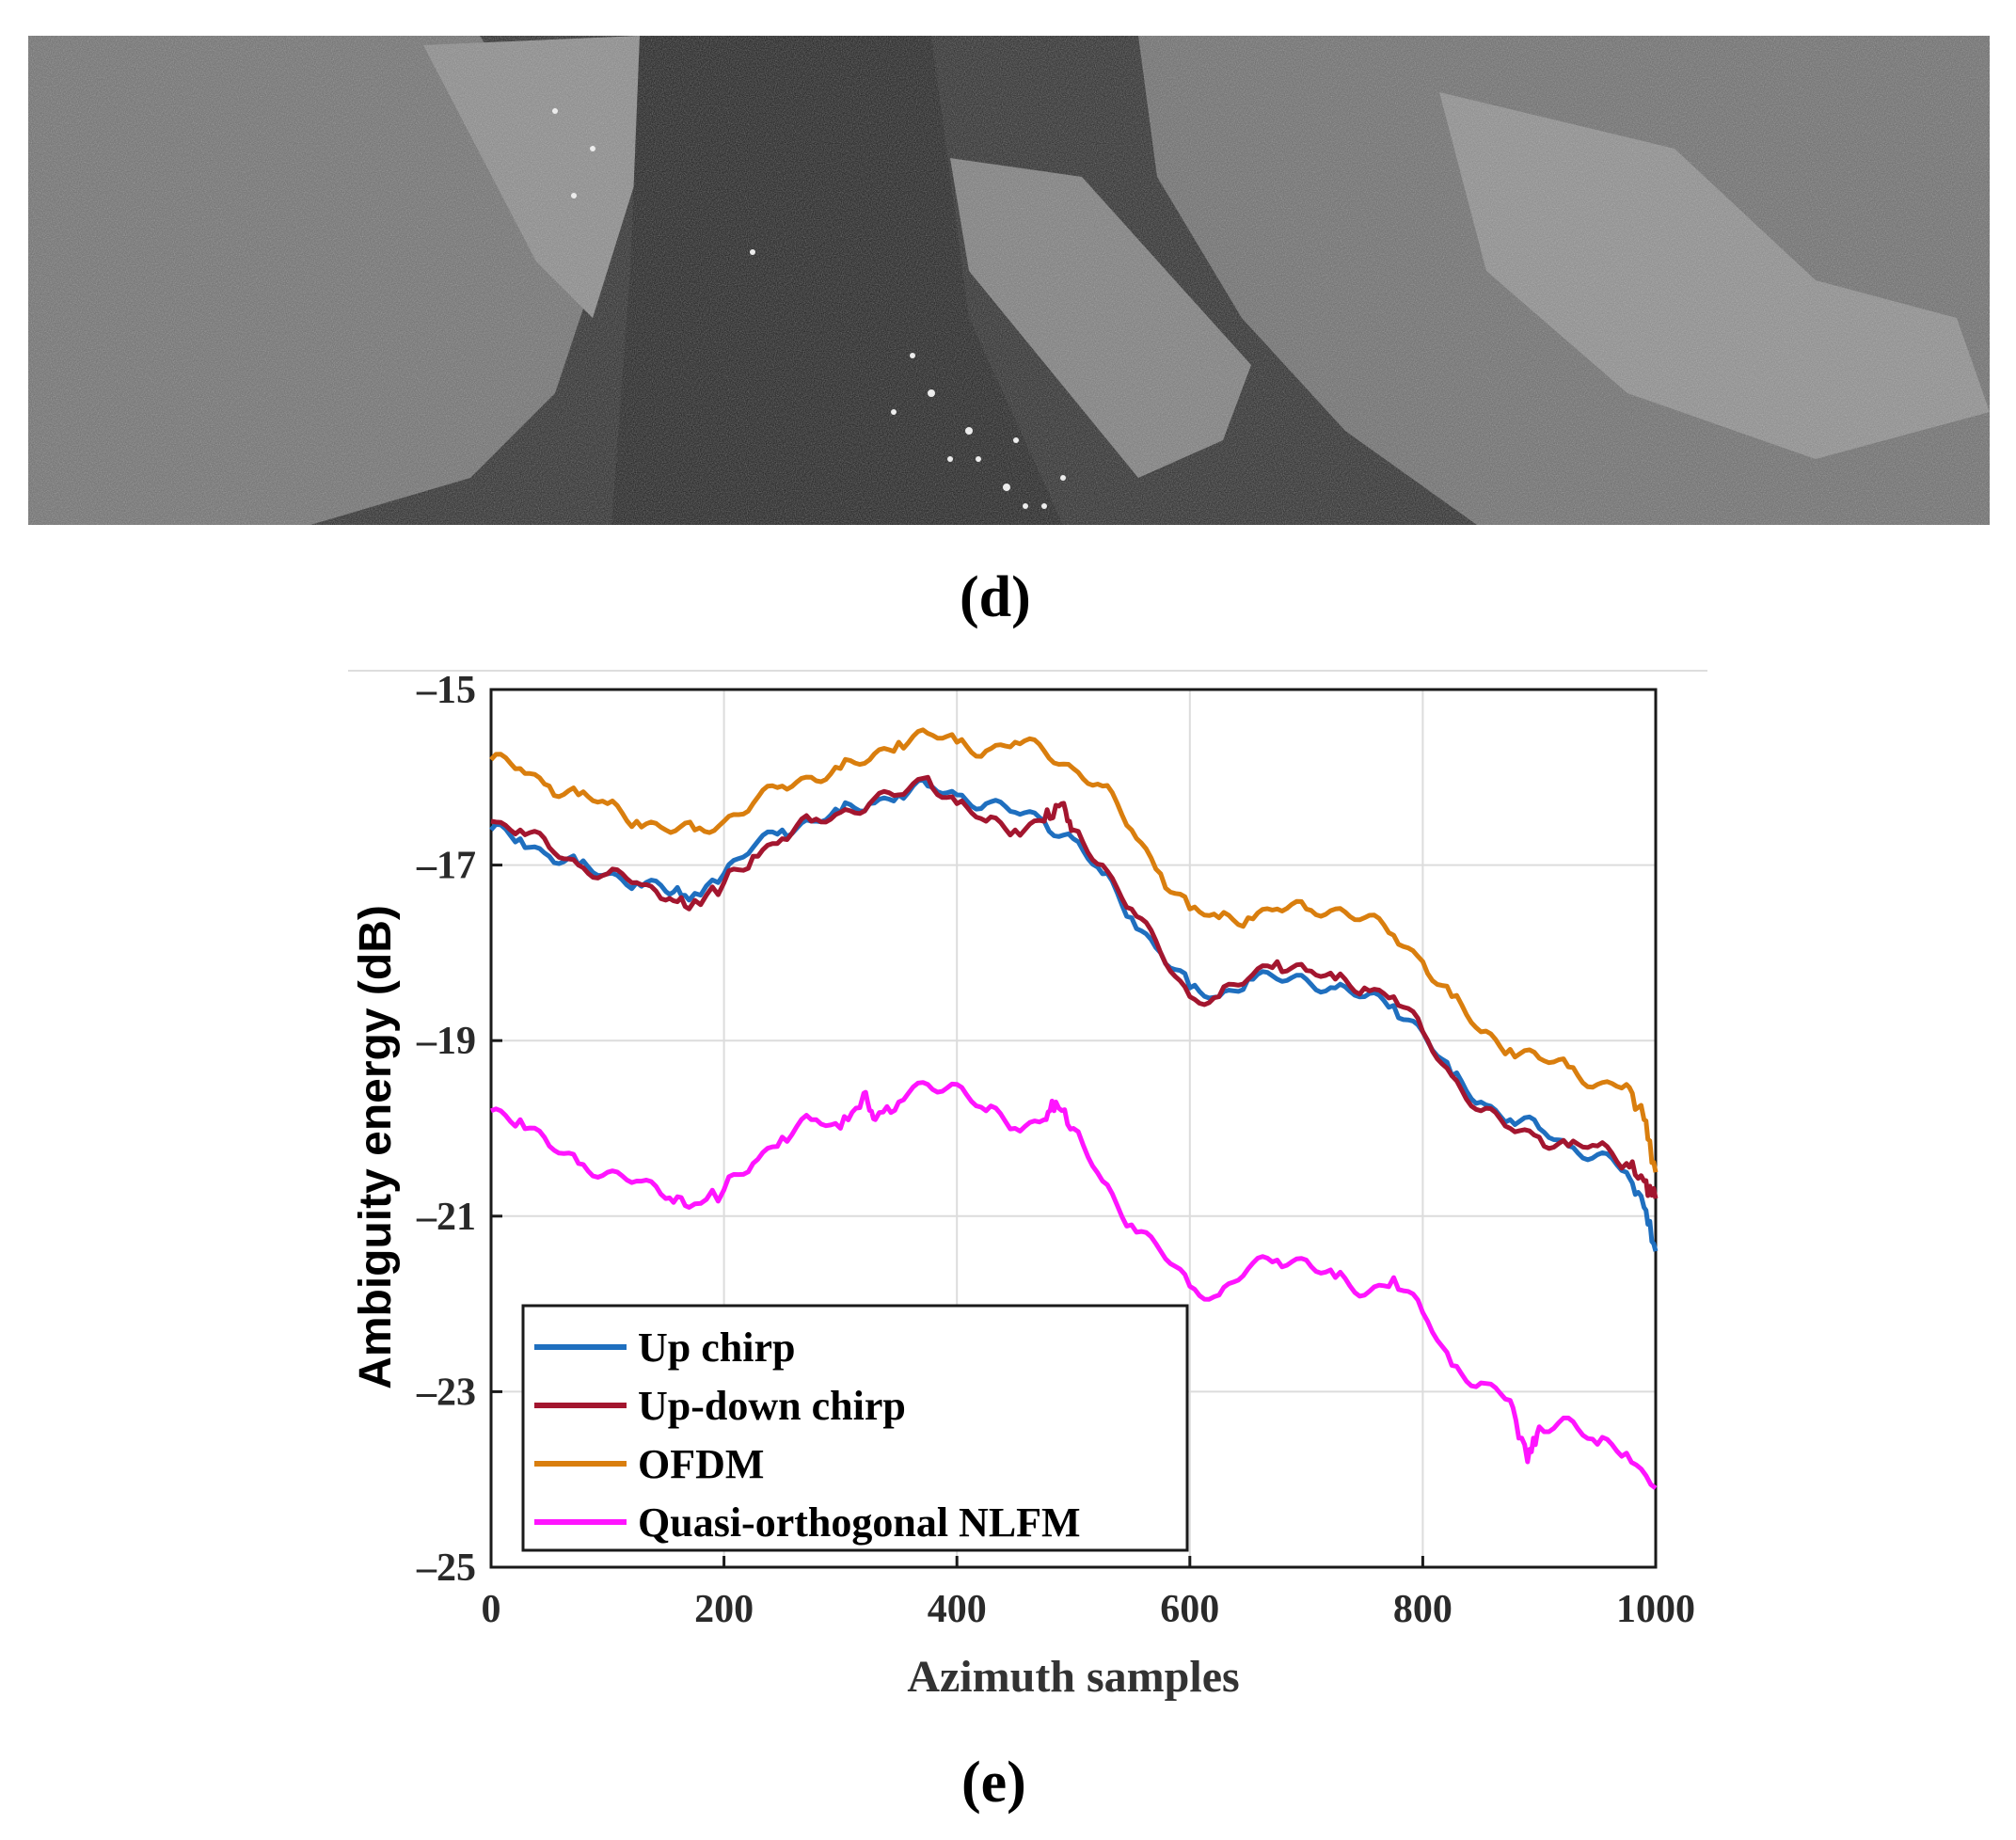 The image size is (2016, 1840). Describe the element at coordinates (376, 1147) in the screenshot. I see `y-axis-label: Ambiguity energy (dB)` at that location.